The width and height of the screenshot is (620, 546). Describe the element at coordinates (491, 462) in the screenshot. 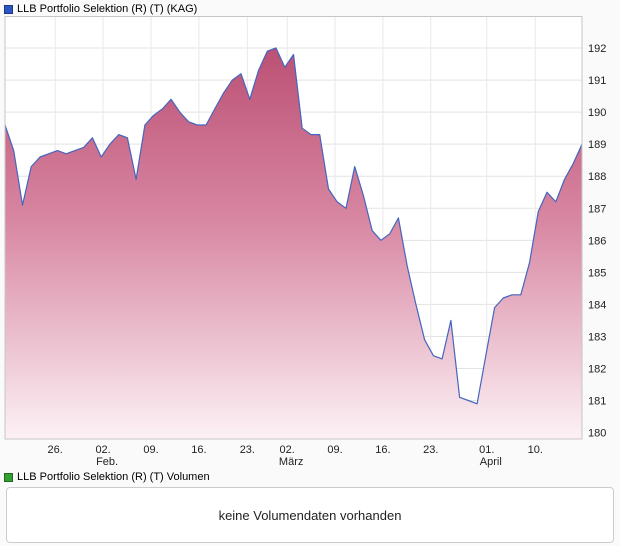

I see `svg-text: April` at that location.